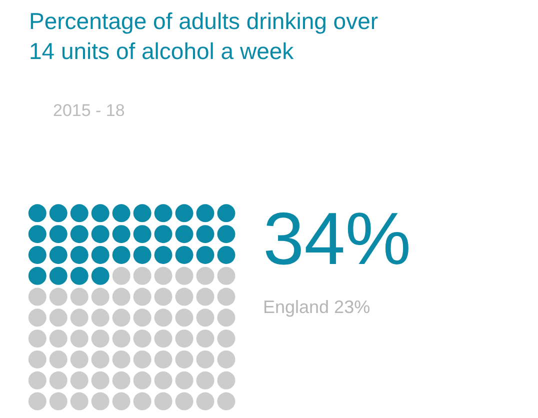  Describe the element at coordinates (337, 238) in the screenshot. I see `data-label: 34%` at that location.